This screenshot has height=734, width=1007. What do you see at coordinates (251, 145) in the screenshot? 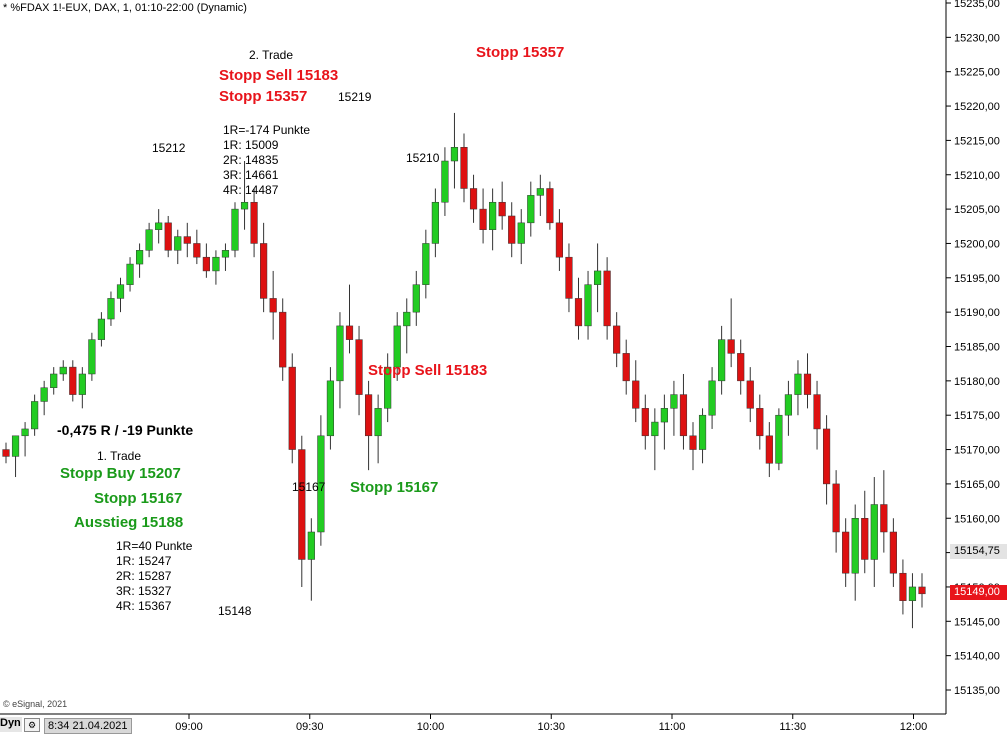
I see `trade2-line: 1R: 15009` at bounding box center [251, 145].